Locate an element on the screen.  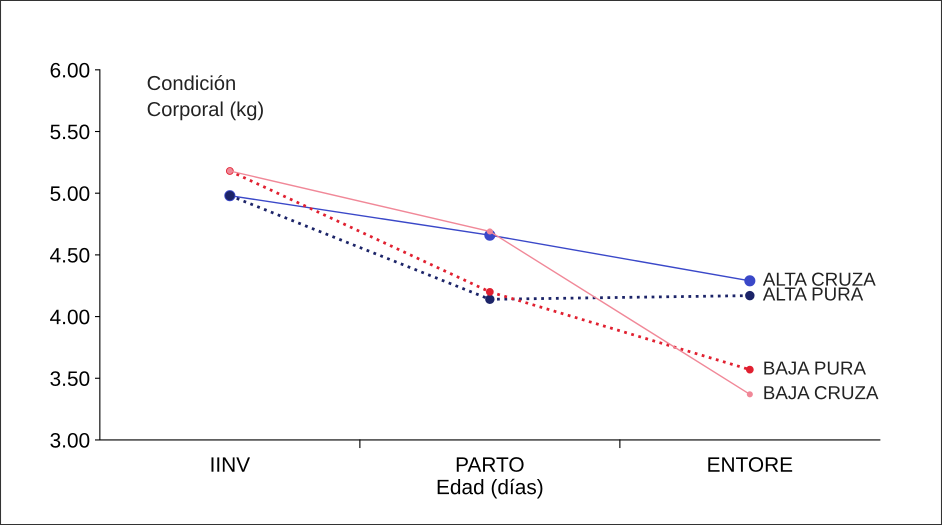
x-axis-title: Edad (días) is located at coordinates (490, 488).